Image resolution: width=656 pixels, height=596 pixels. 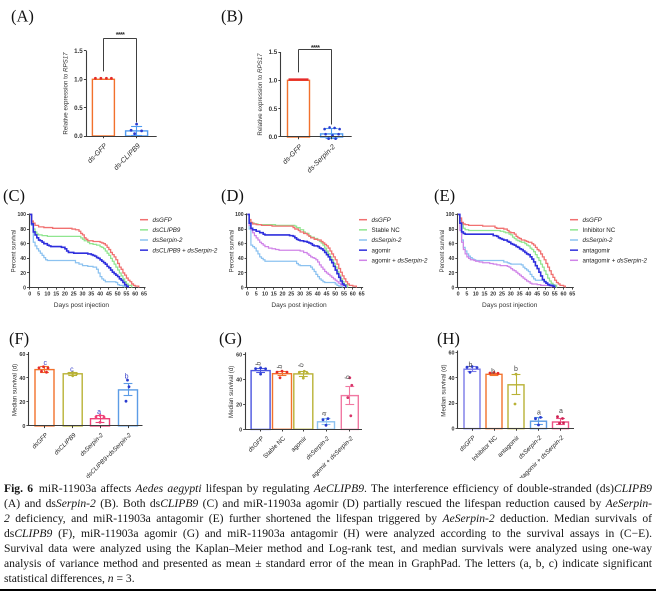 What do you see at coordinates (502, 295) in the screenshot?
I see `svg-text: 25` at bounding box center [502, 295].